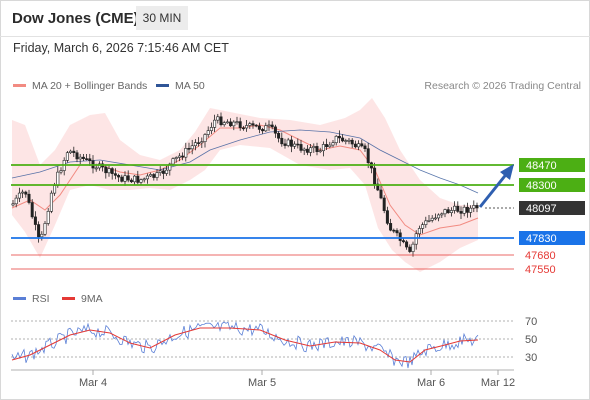  I want to click on rsi-9ma-line, so click(245, 345).